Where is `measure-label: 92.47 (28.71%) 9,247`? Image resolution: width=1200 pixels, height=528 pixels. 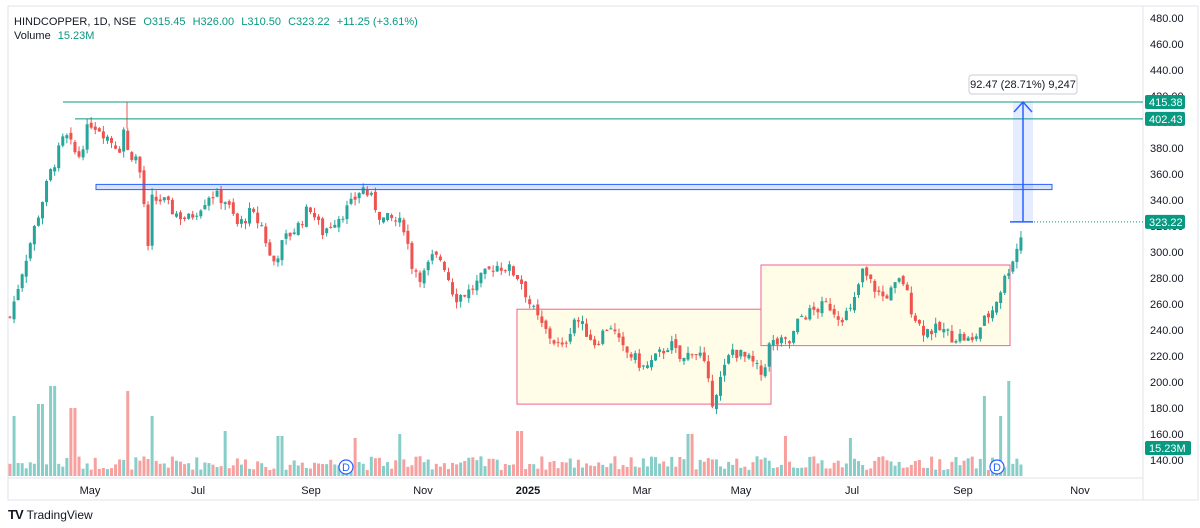 measure-label: 92.47 (28.71%) 9,247 is located at coordinates (1023, 85).